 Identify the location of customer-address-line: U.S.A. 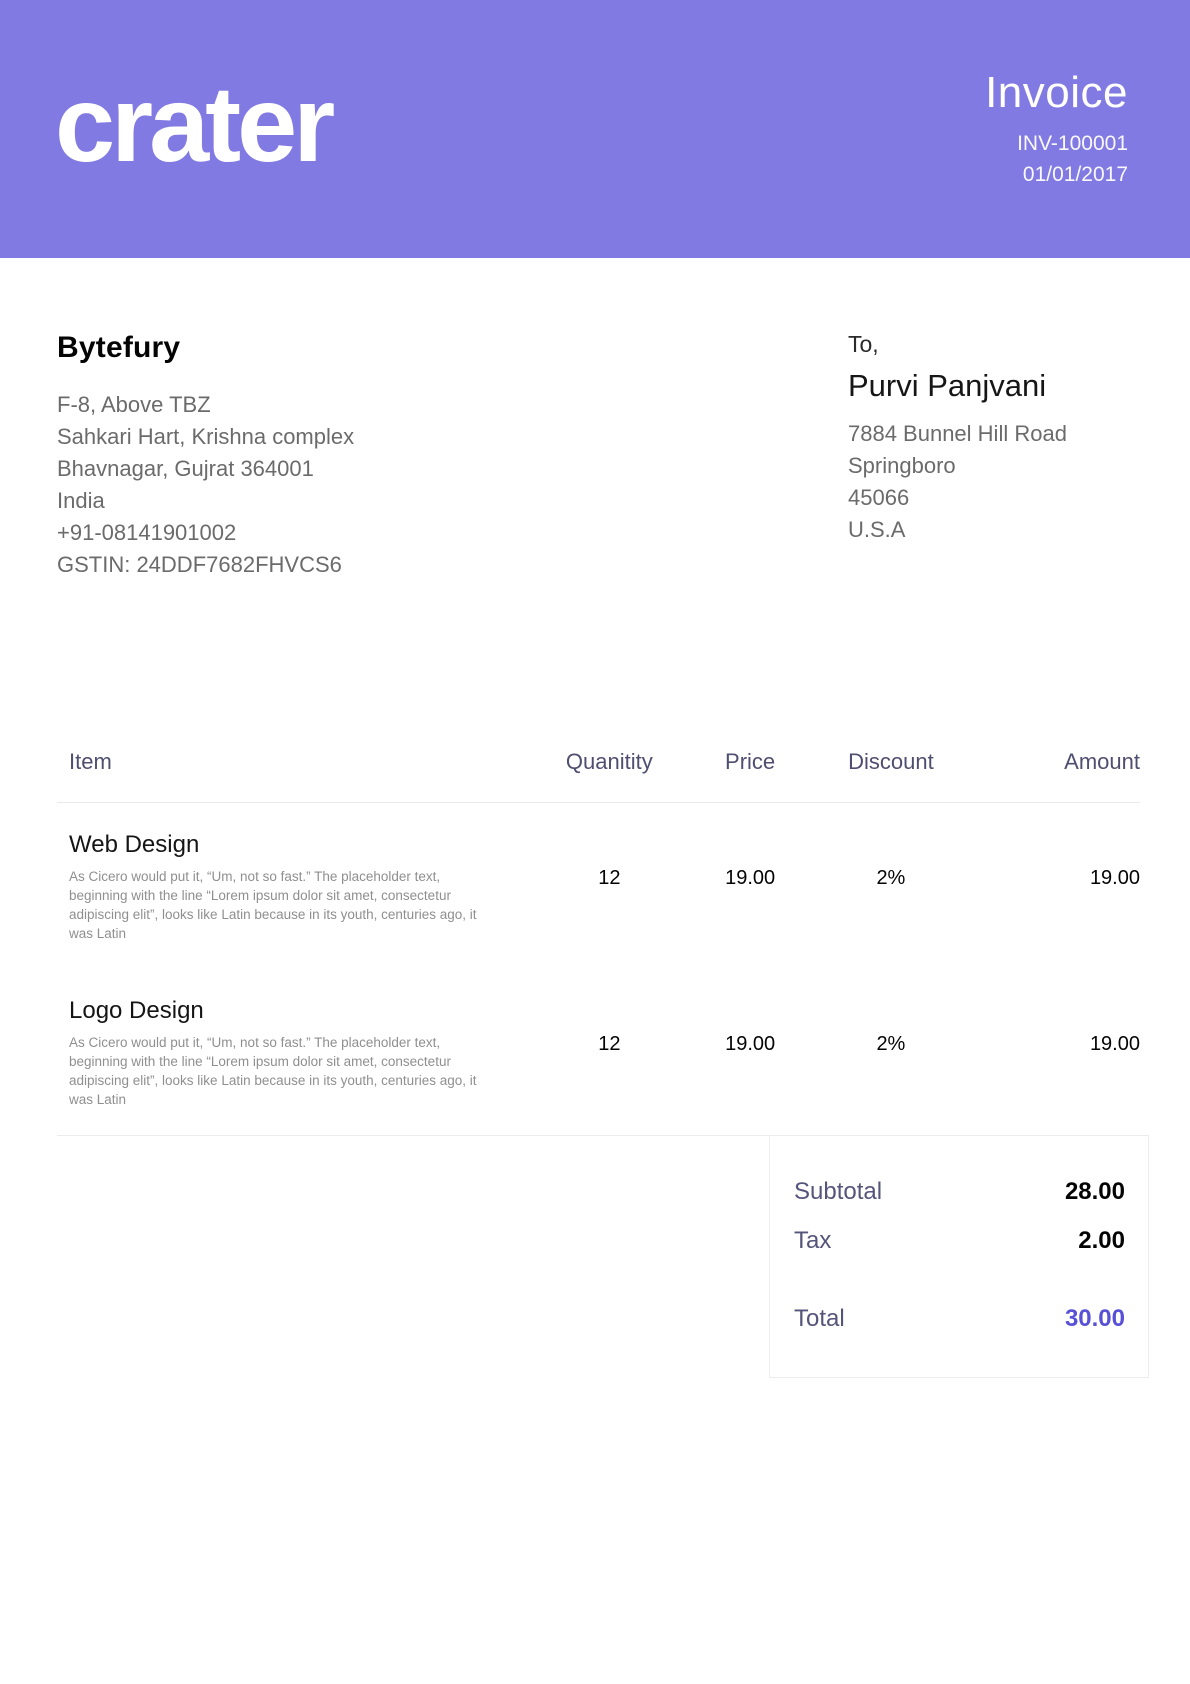
(877, 529).